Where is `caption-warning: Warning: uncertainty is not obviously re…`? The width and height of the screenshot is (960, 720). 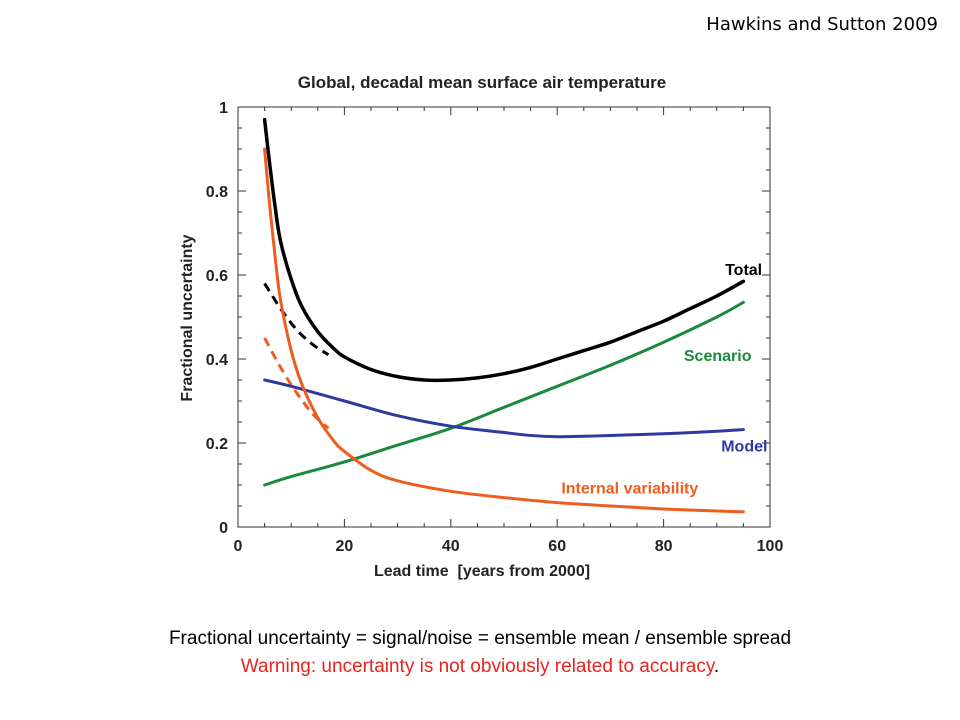 caption-warning: Warning: uncertainty is not obviously re… is located at coordinates (480, 667).